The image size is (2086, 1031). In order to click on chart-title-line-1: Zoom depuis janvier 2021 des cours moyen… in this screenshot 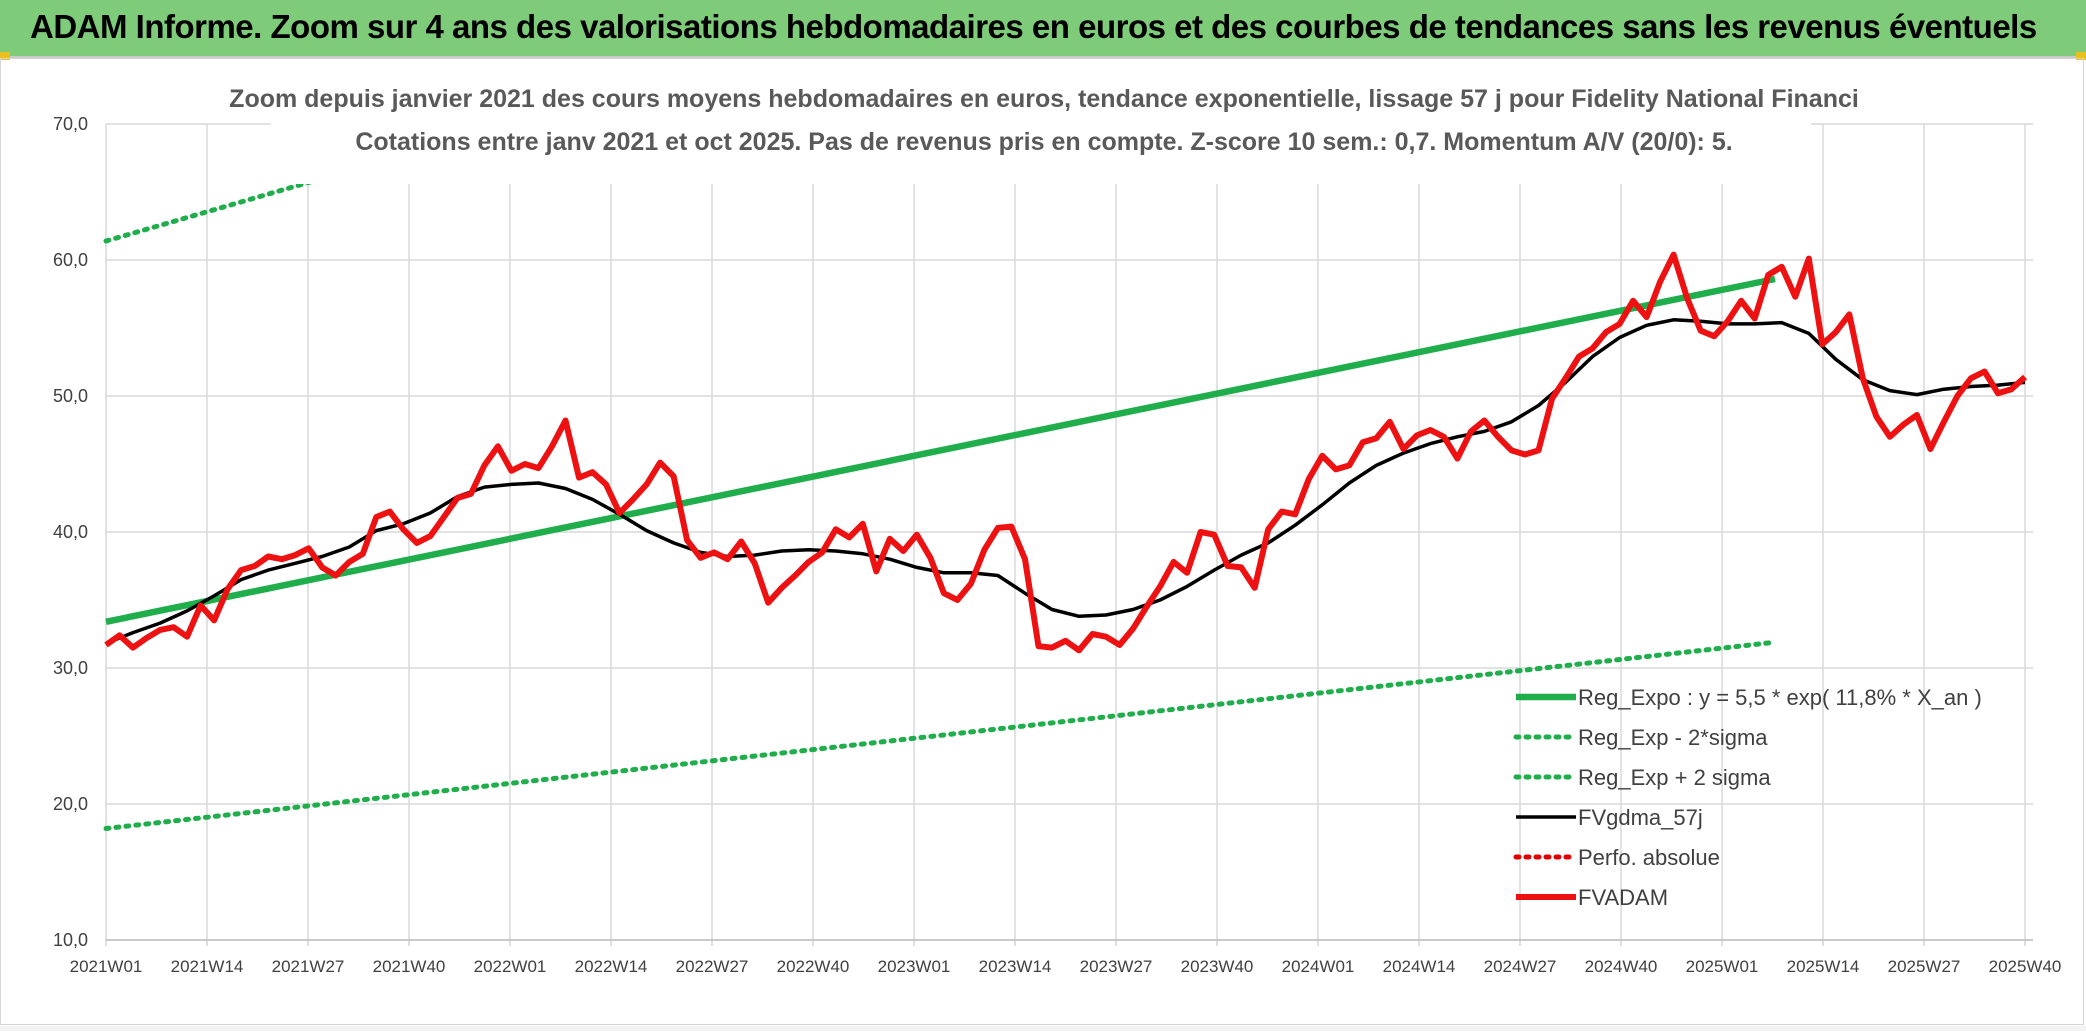, I will do `click(1044, 99)`.